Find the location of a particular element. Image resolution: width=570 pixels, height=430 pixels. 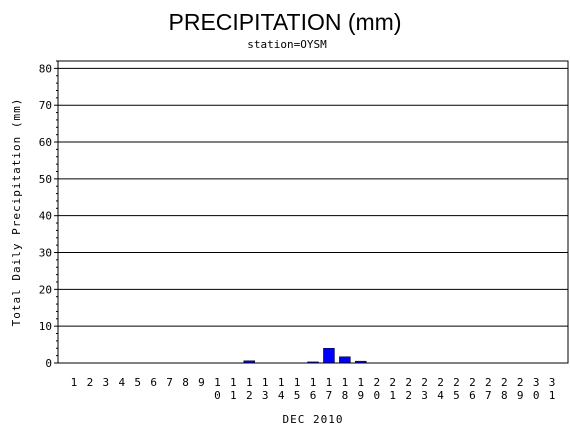

bars is located at coordinates (305, 356).